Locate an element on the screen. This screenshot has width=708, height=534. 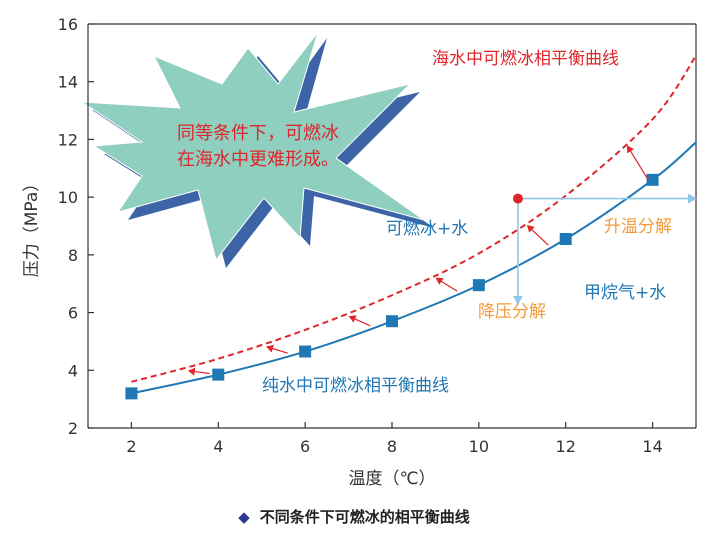
y-tick-label: 14 is located at coordinates (68, 82).